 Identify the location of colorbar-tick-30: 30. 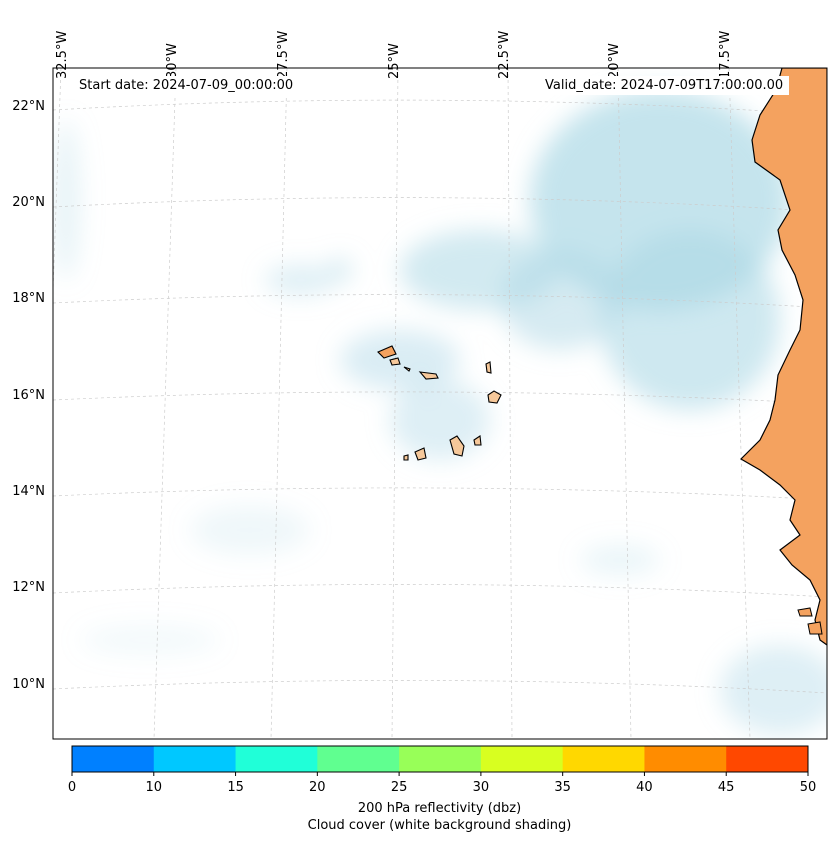
(481, 787).